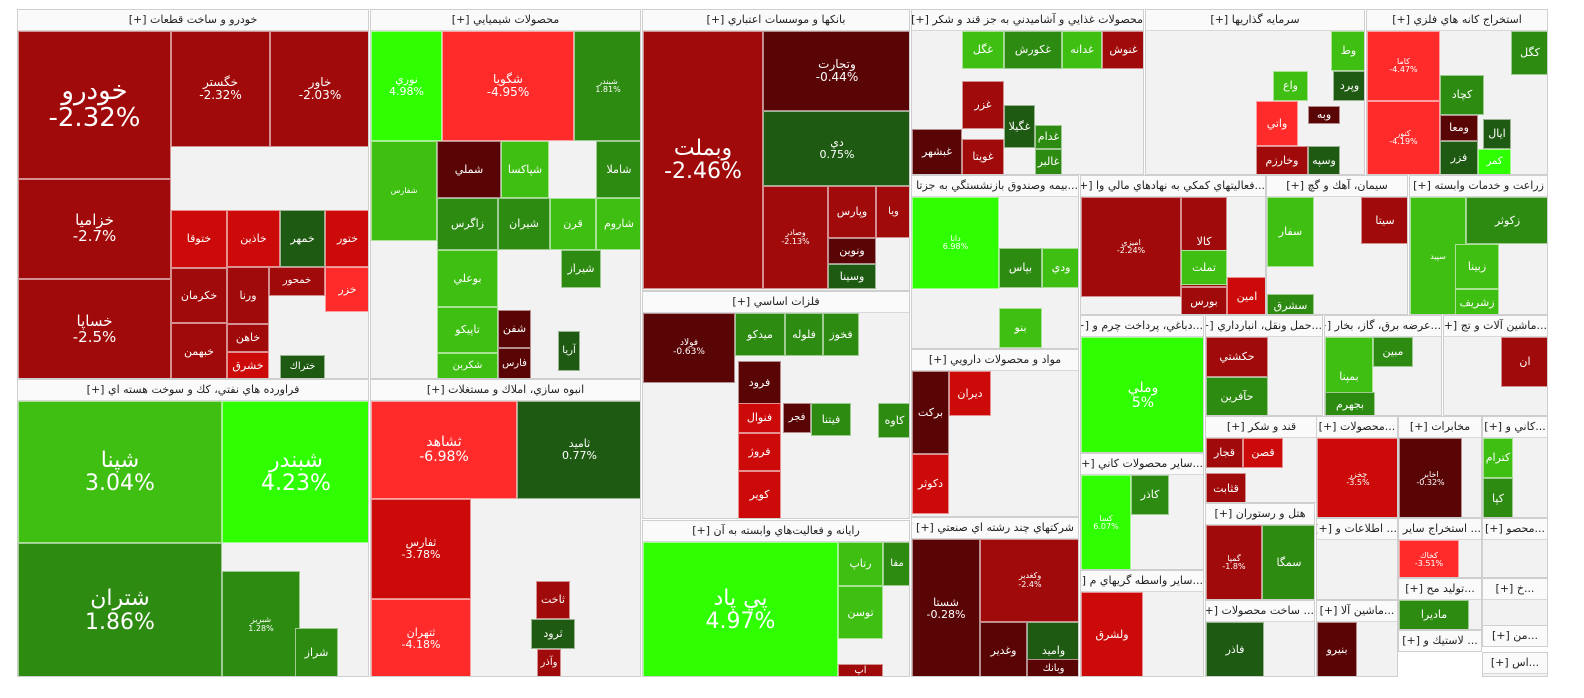  What do you see at coordinates (1529, 53) in the screenshot?
I see `stock-tile: كگل` at bounding box center [1529, 53].